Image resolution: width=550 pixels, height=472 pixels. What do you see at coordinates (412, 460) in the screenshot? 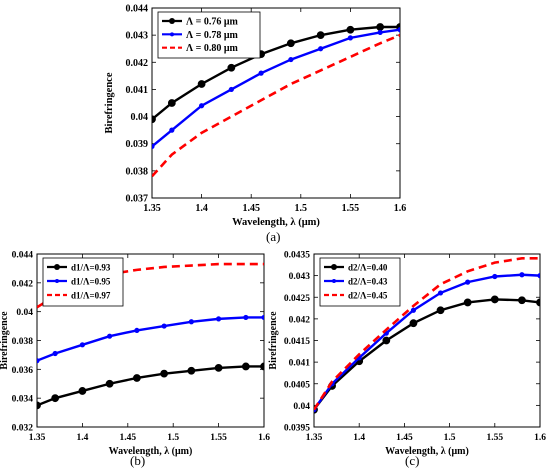
I see `caption-c: (c)` at bounding box center [412, 460].